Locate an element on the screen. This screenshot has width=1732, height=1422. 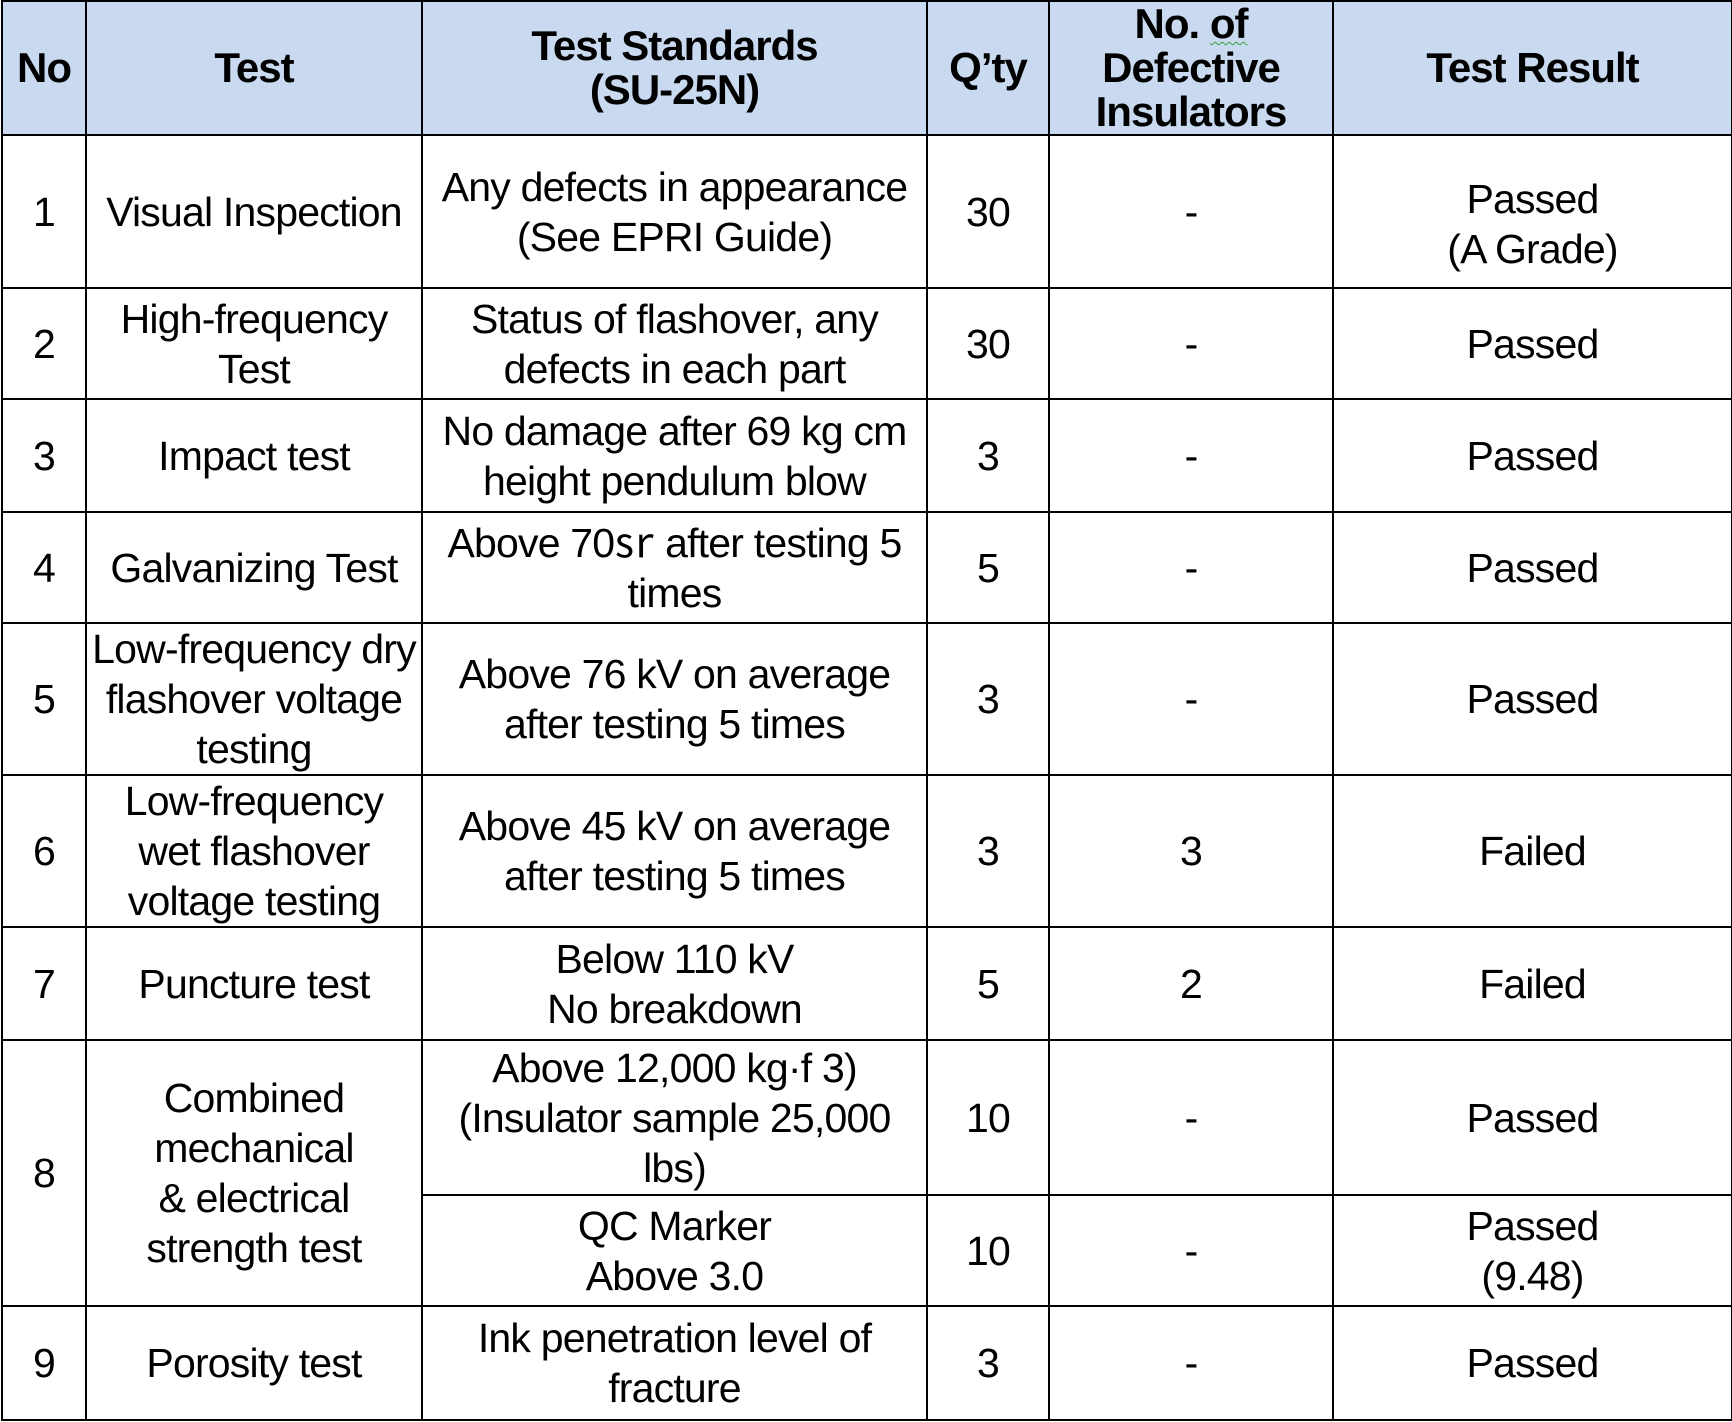
header-defective-marked-word: of is located at coordinates (1229, 24).